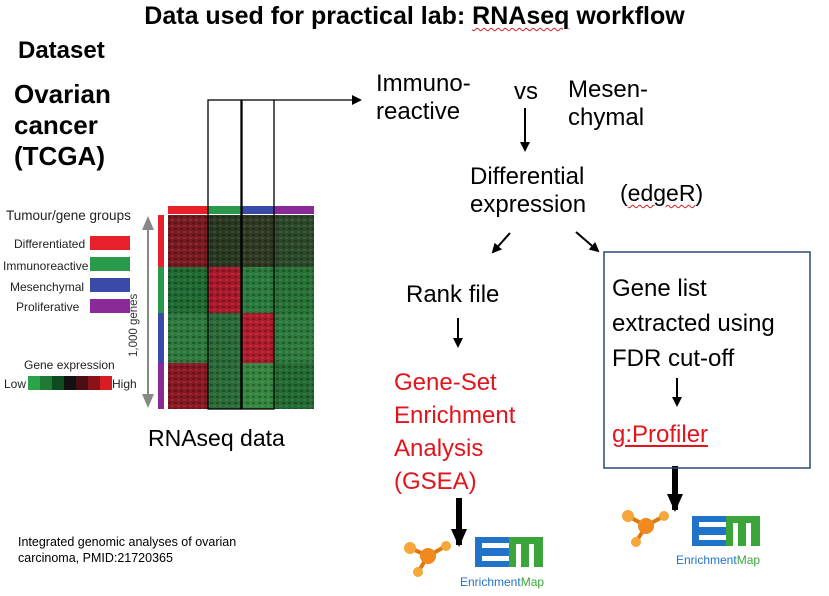 Image resolution: width=829 pixels, height=596 pixels. What do you see at coordinates (70, 383) in the screenshot?
I see `expression-scale` at bounding box center [70, 383].